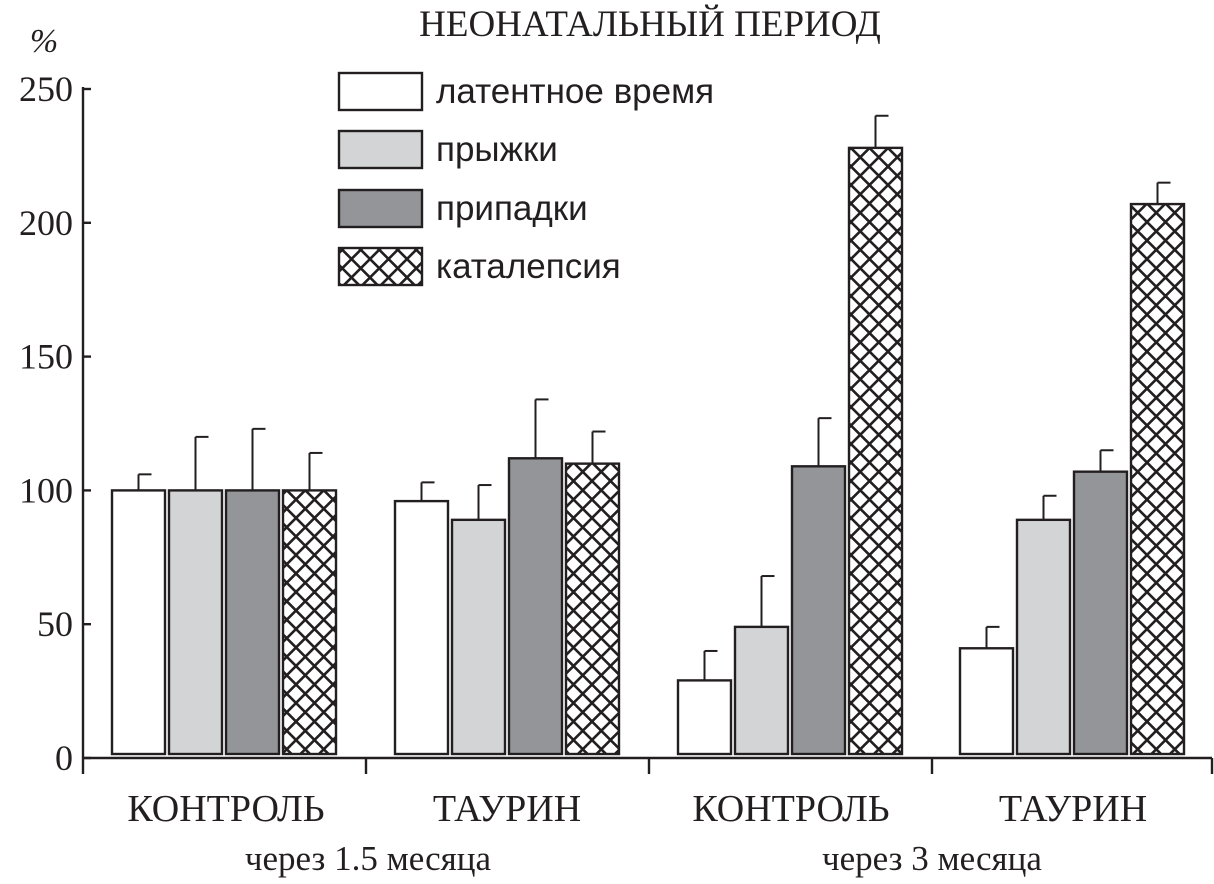  Describe the element at coordinates (575, 91) in the screenshot. I see `legend-label: латентное время` at that location.